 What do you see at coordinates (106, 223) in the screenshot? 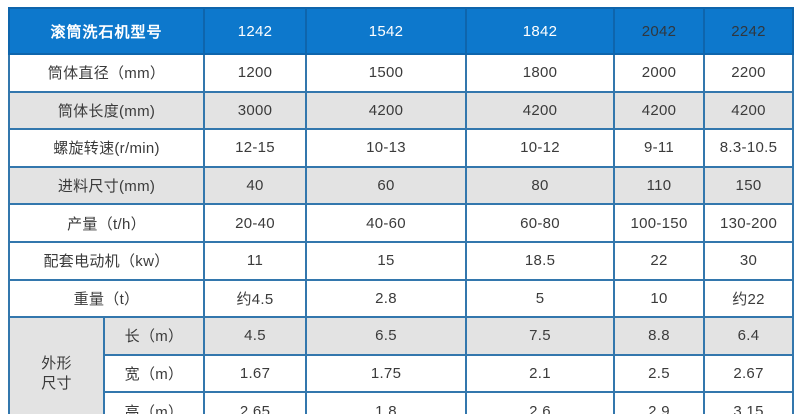
I see `row-label-capacity: 产量（t/h）` at bounding box center [106, 223].